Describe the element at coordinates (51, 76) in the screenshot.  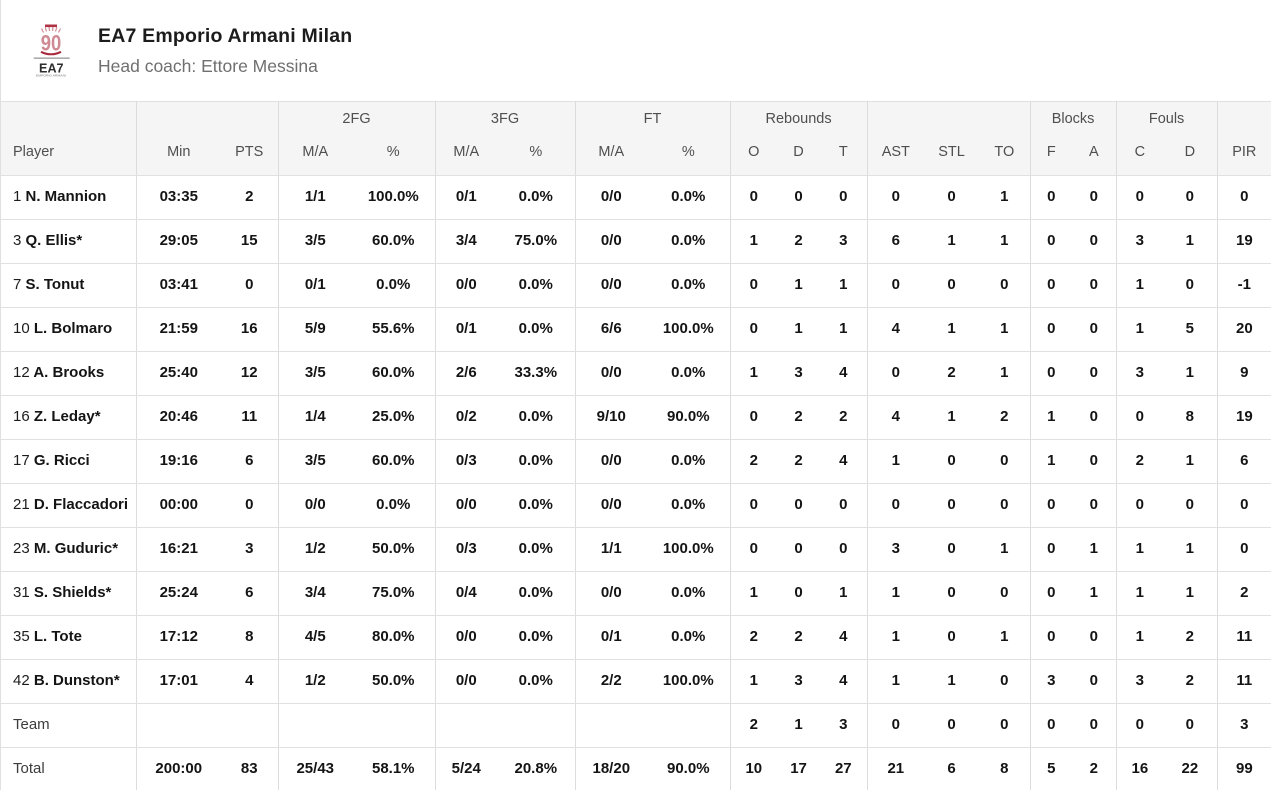
I see `svg-text: EMPORIO ARMANI` at that location.